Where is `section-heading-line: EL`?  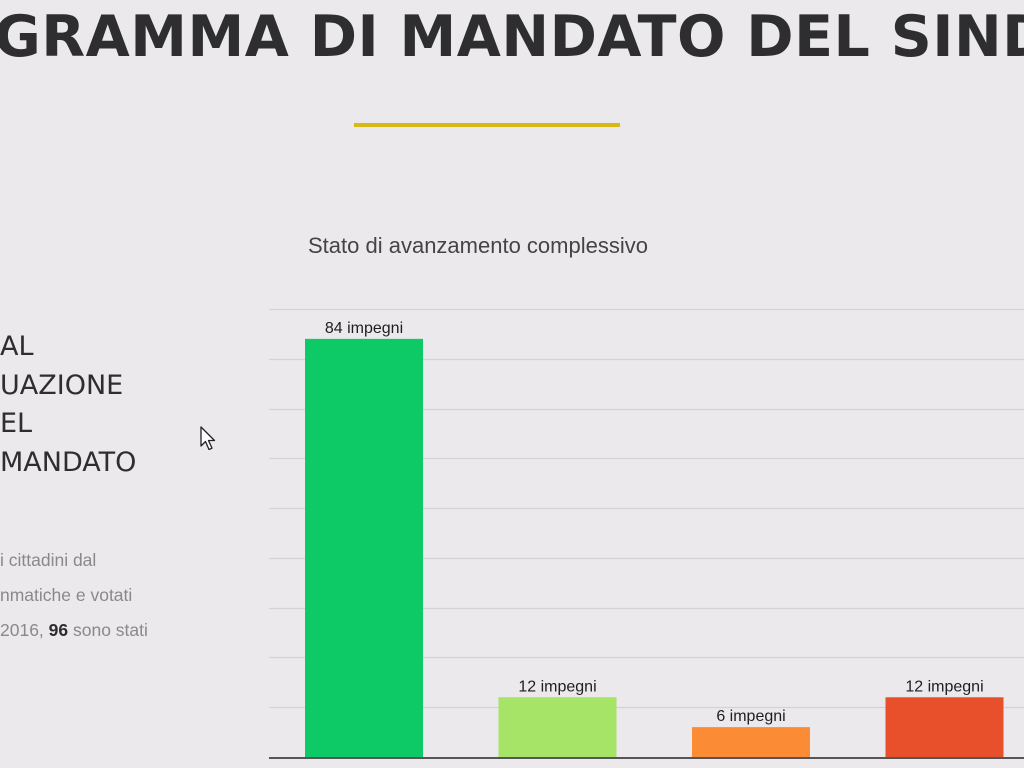
section-heading-line: EL is located at coordinates (16, 423).